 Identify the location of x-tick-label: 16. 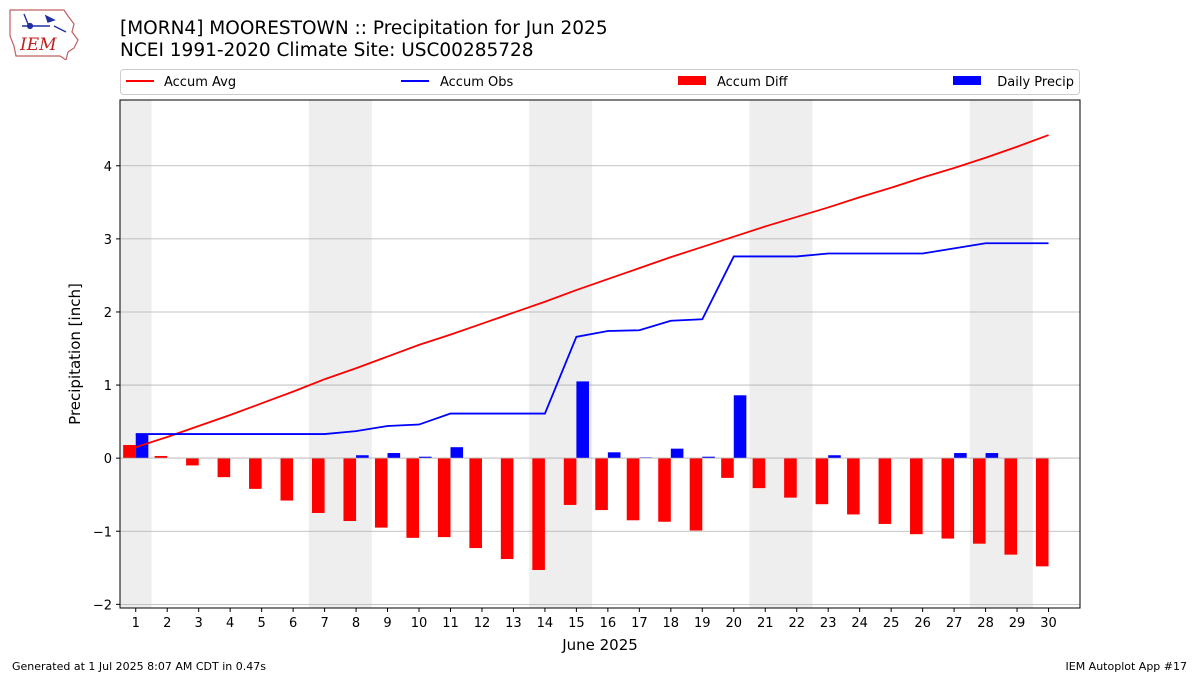
(608, 623).